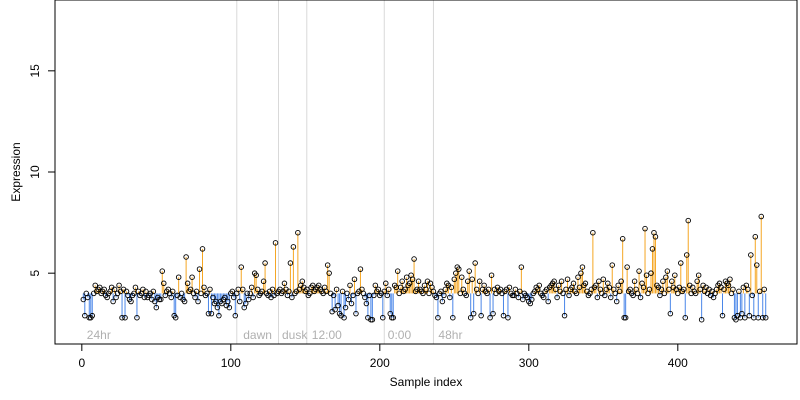 This screenshot has width=800, height=400. I want to click on condition-labels: 24hr dawn dusk 12:00 0:00 48hr, so click(275, 335).